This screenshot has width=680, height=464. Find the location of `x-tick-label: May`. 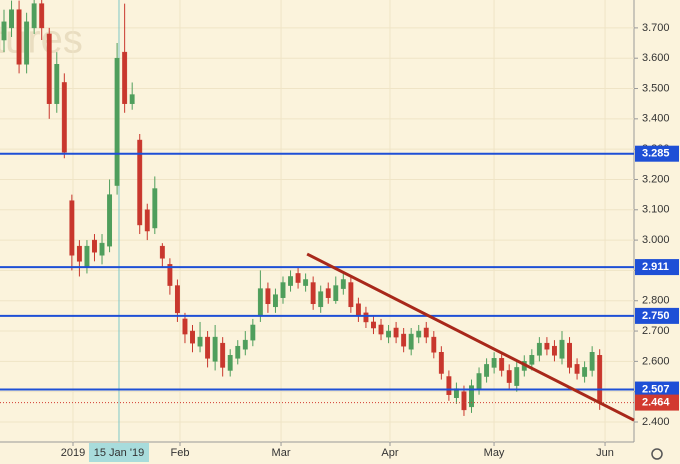

x-tick-label: May is located at coordinates (494, 453).